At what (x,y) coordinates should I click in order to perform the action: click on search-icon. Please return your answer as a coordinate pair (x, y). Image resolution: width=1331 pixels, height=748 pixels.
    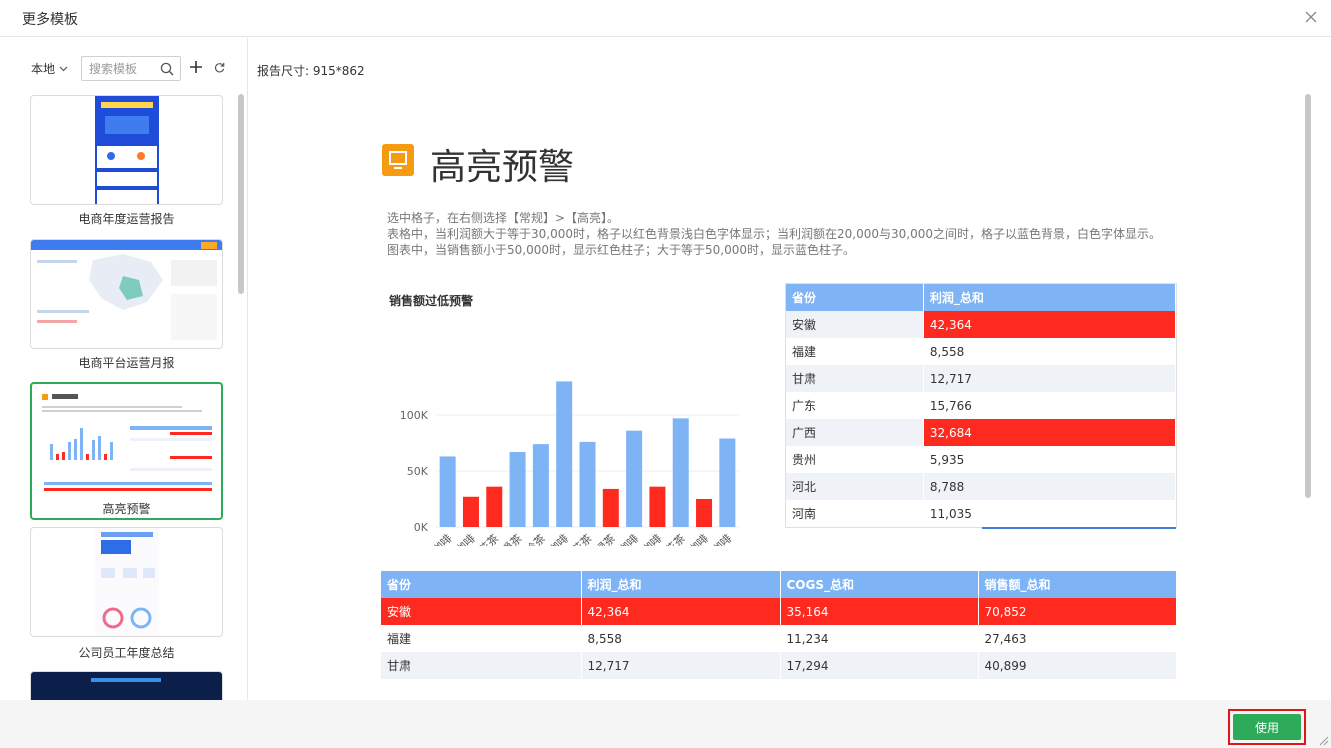
    Looking at the image, I should click on (167, 69).